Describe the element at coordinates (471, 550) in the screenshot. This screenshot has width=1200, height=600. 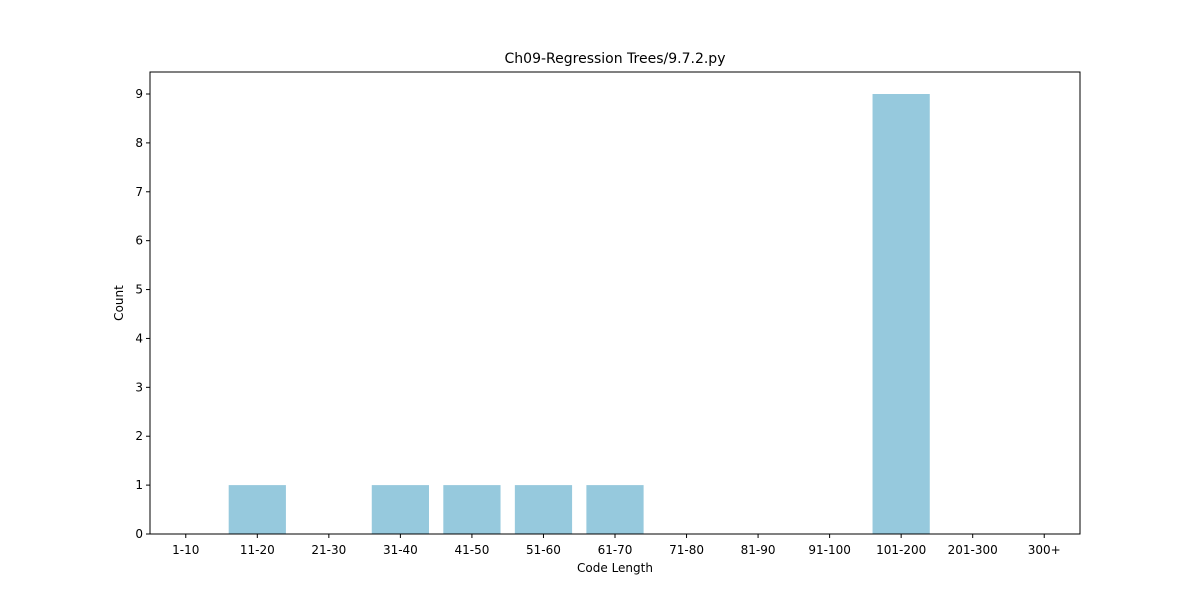
I see `x-tick-label: 41-50` at that location.